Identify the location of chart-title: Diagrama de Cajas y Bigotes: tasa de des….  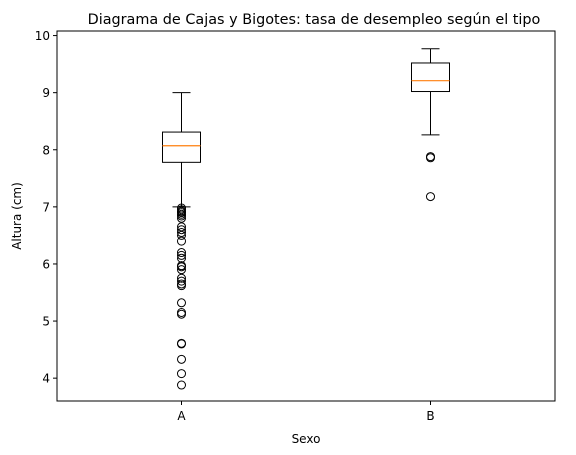
(314, 20).